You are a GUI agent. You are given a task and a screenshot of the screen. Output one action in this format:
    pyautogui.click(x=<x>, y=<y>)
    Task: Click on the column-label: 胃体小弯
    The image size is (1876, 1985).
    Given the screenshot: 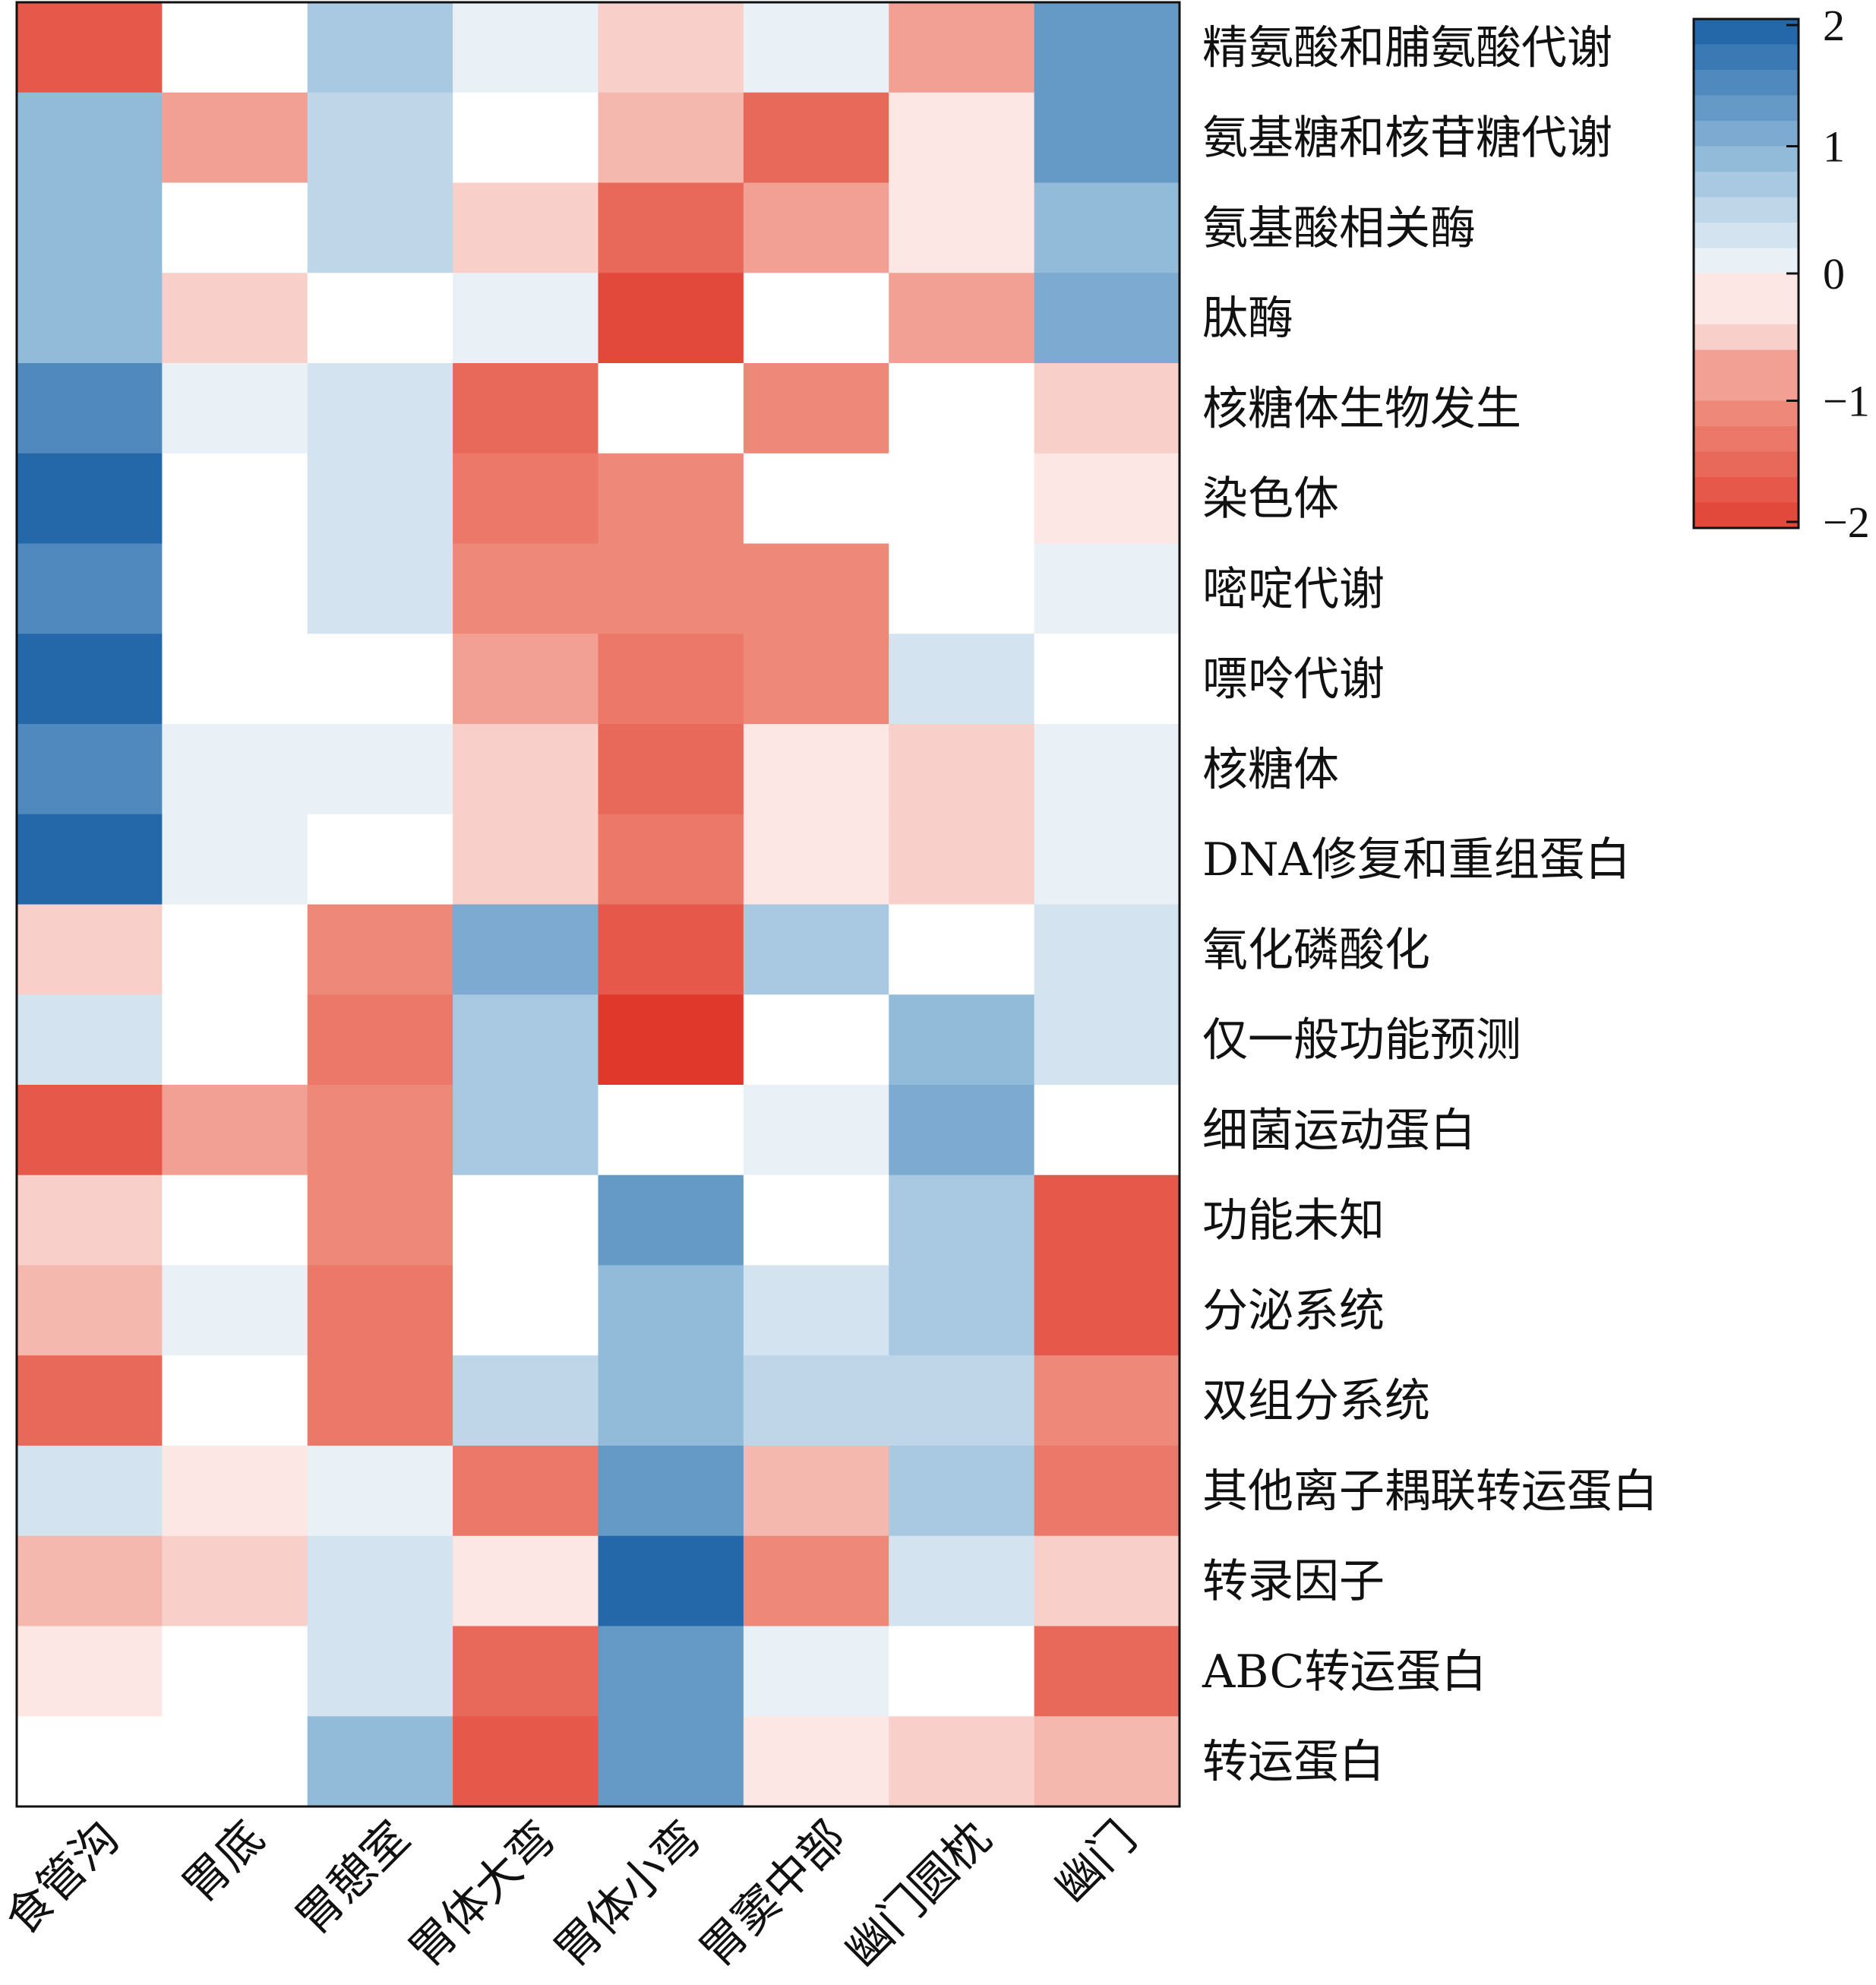 What is the action you would take?
    pyautogui.click(x=628, y=1894)
    